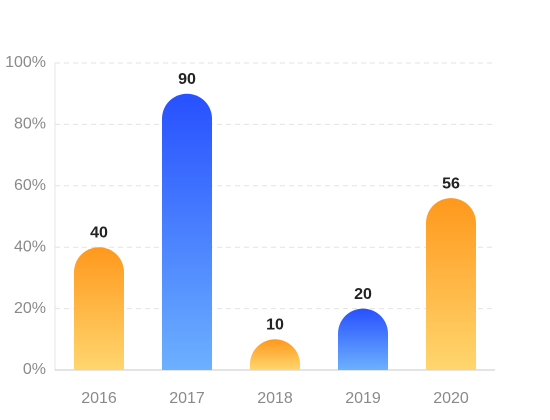  Describe the element at coordinates (275, 398) in the screenshot. I see `x-tick-label: 2018` at that location.